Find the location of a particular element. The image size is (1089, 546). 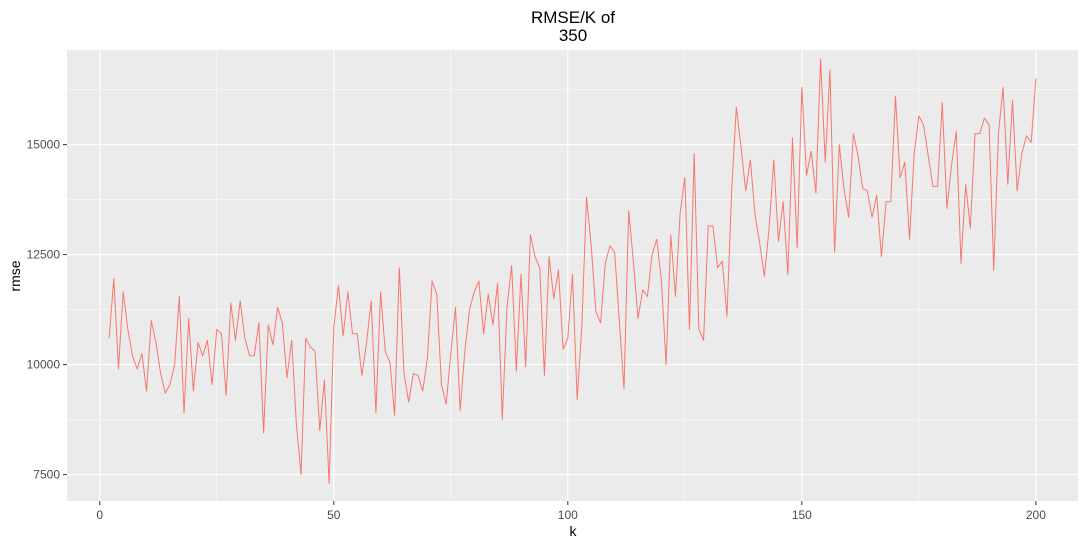

x-tick-label-150: 150 is located at coordinates (802, 515).